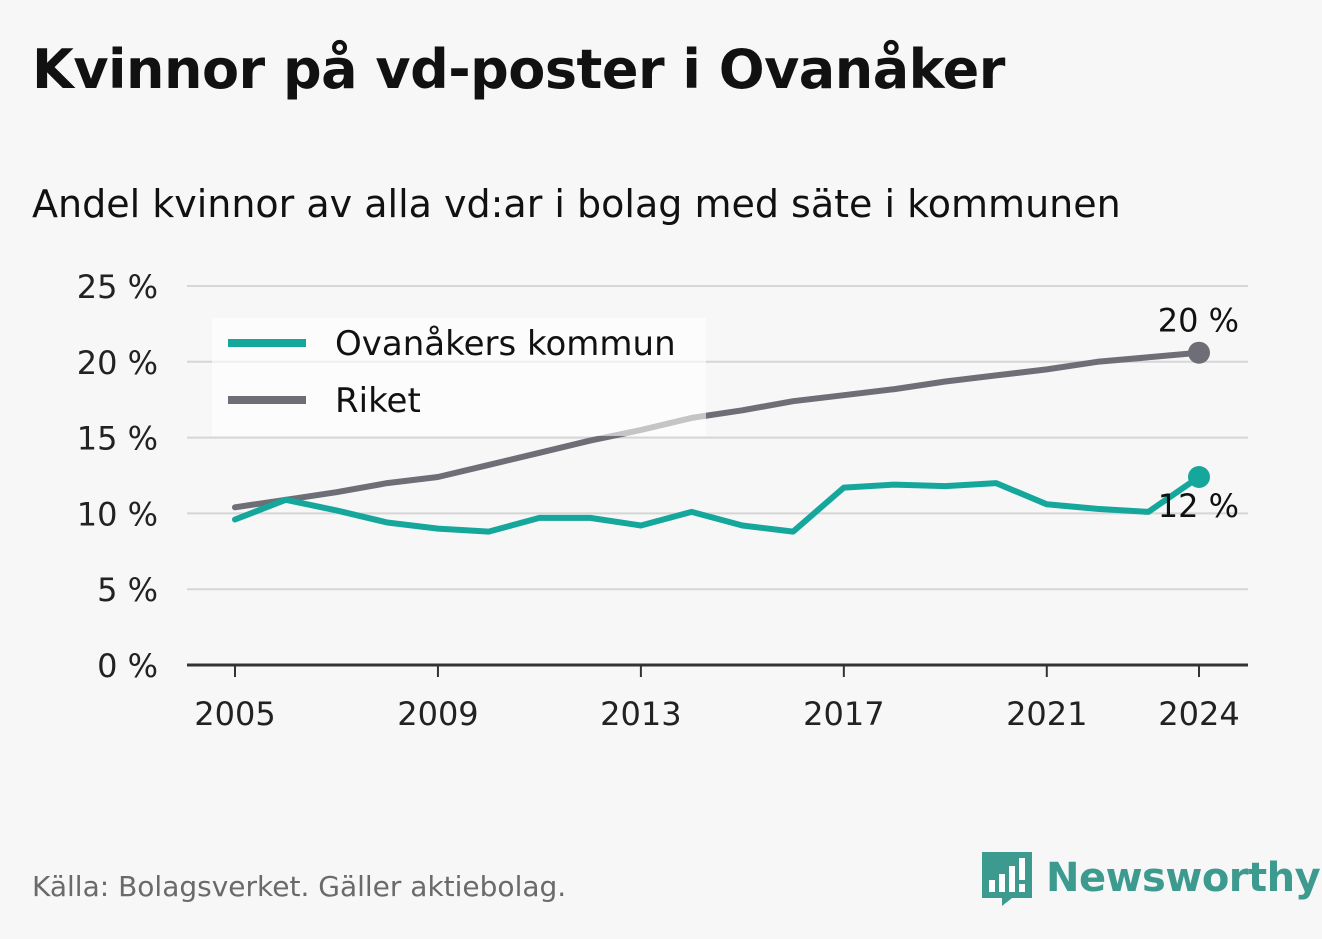 This screenshot has height=939, width=1322. I want to click on x-tick-label: 2005, so click(234, 714).